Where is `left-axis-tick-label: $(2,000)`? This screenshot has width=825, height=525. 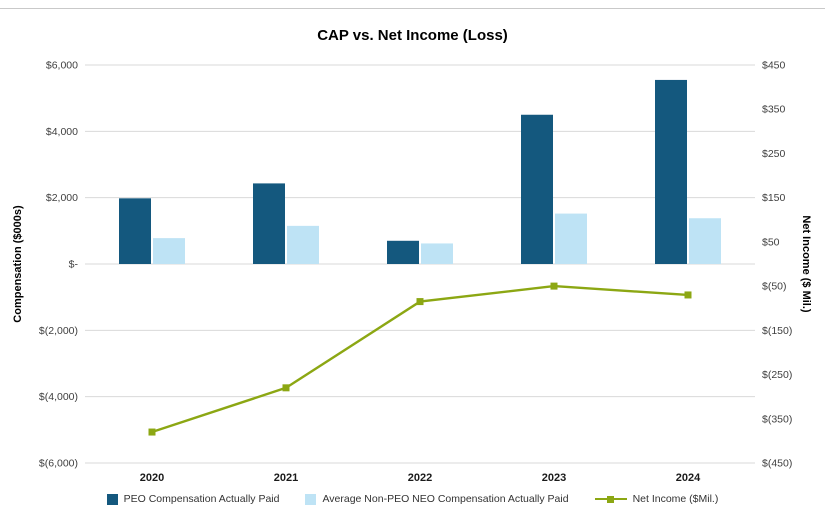
left-axis-tick-label: $(2,000) is located at coordinates (58, 331).